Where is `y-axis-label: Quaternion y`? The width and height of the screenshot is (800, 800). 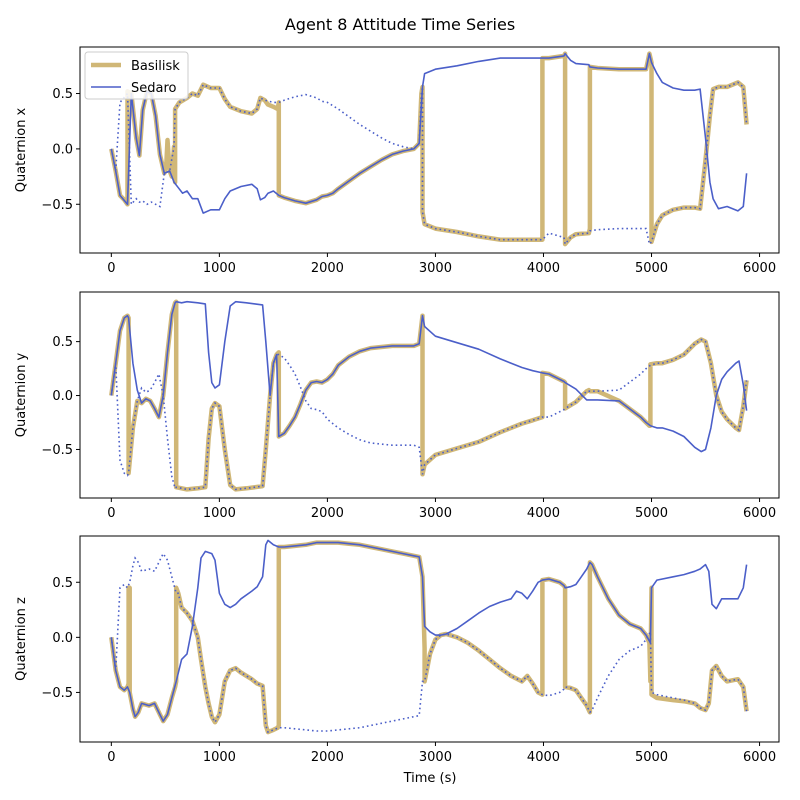 y-axis-label: Quaternion y is located at coordinates (21, 394).